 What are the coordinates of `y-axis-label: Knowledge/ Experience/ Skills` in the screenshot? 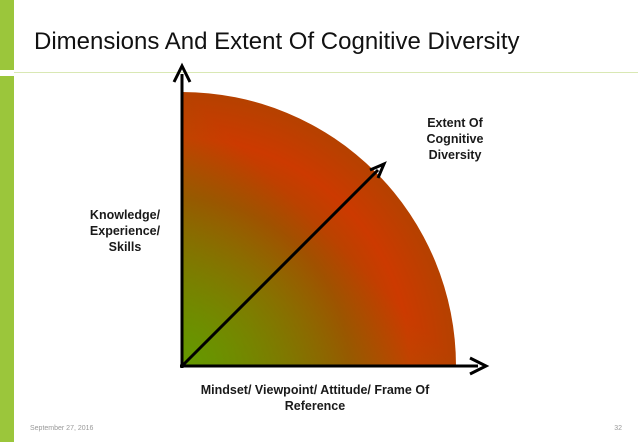 It's located at (125, 231).